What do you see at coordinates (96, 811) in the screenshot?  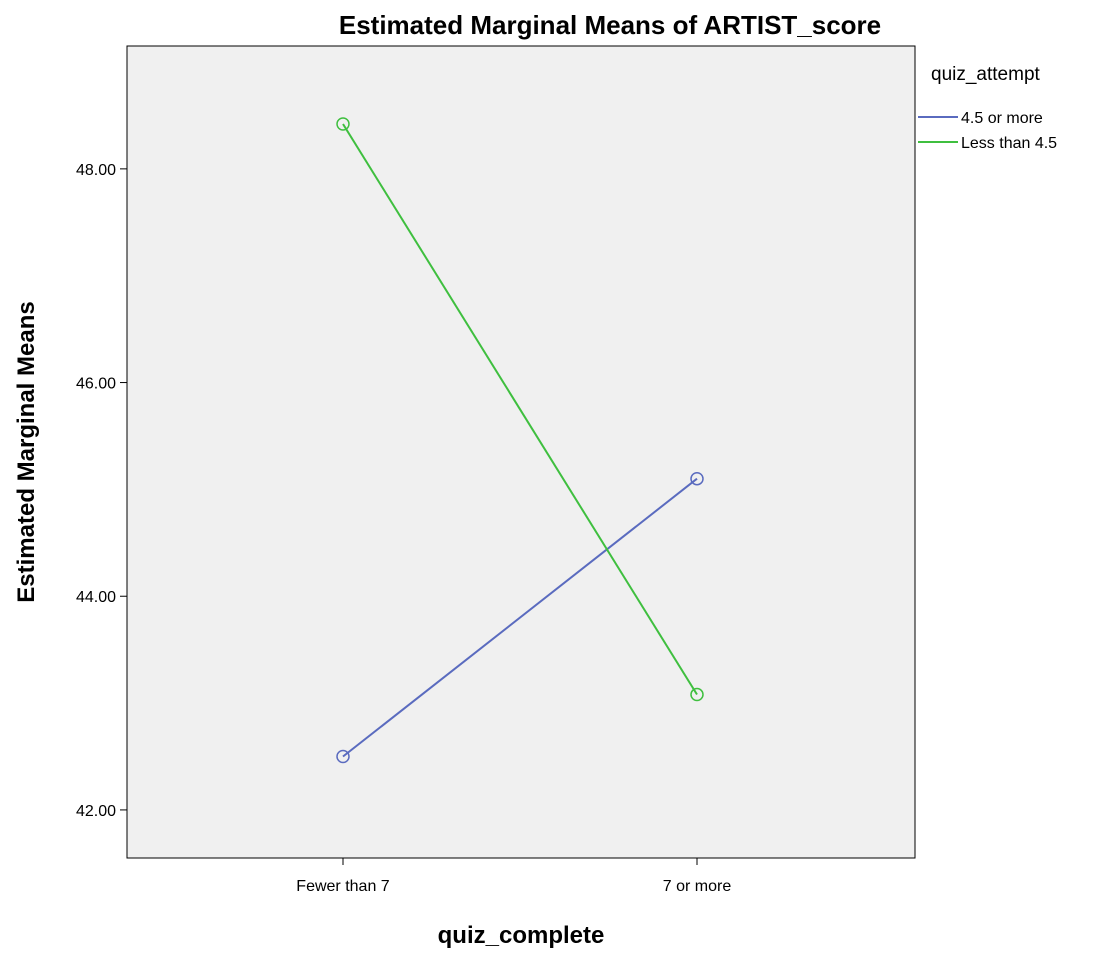 I see `y-tick-label: 42.00` at bounding box center [96, 811].